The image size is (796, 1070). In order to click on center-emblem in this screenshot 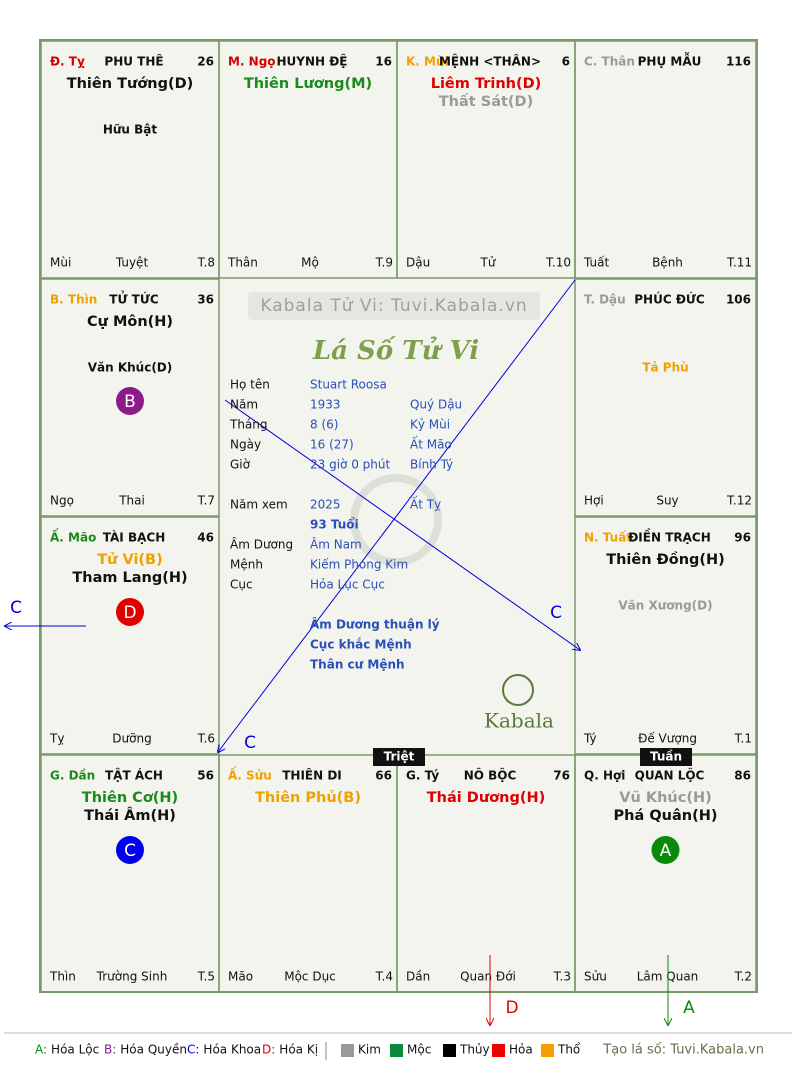, I will do `click(396, 520)`.